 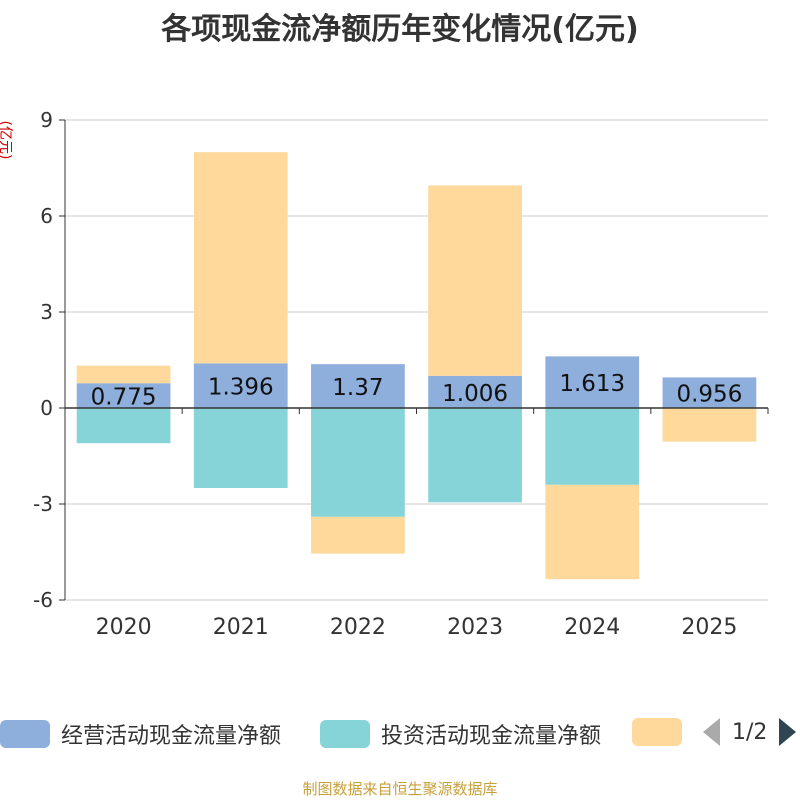 What do you see at coordinates (46, 408) in the screenshot?
I see `y-tick-label: 0` at bounding box center [46, 408].